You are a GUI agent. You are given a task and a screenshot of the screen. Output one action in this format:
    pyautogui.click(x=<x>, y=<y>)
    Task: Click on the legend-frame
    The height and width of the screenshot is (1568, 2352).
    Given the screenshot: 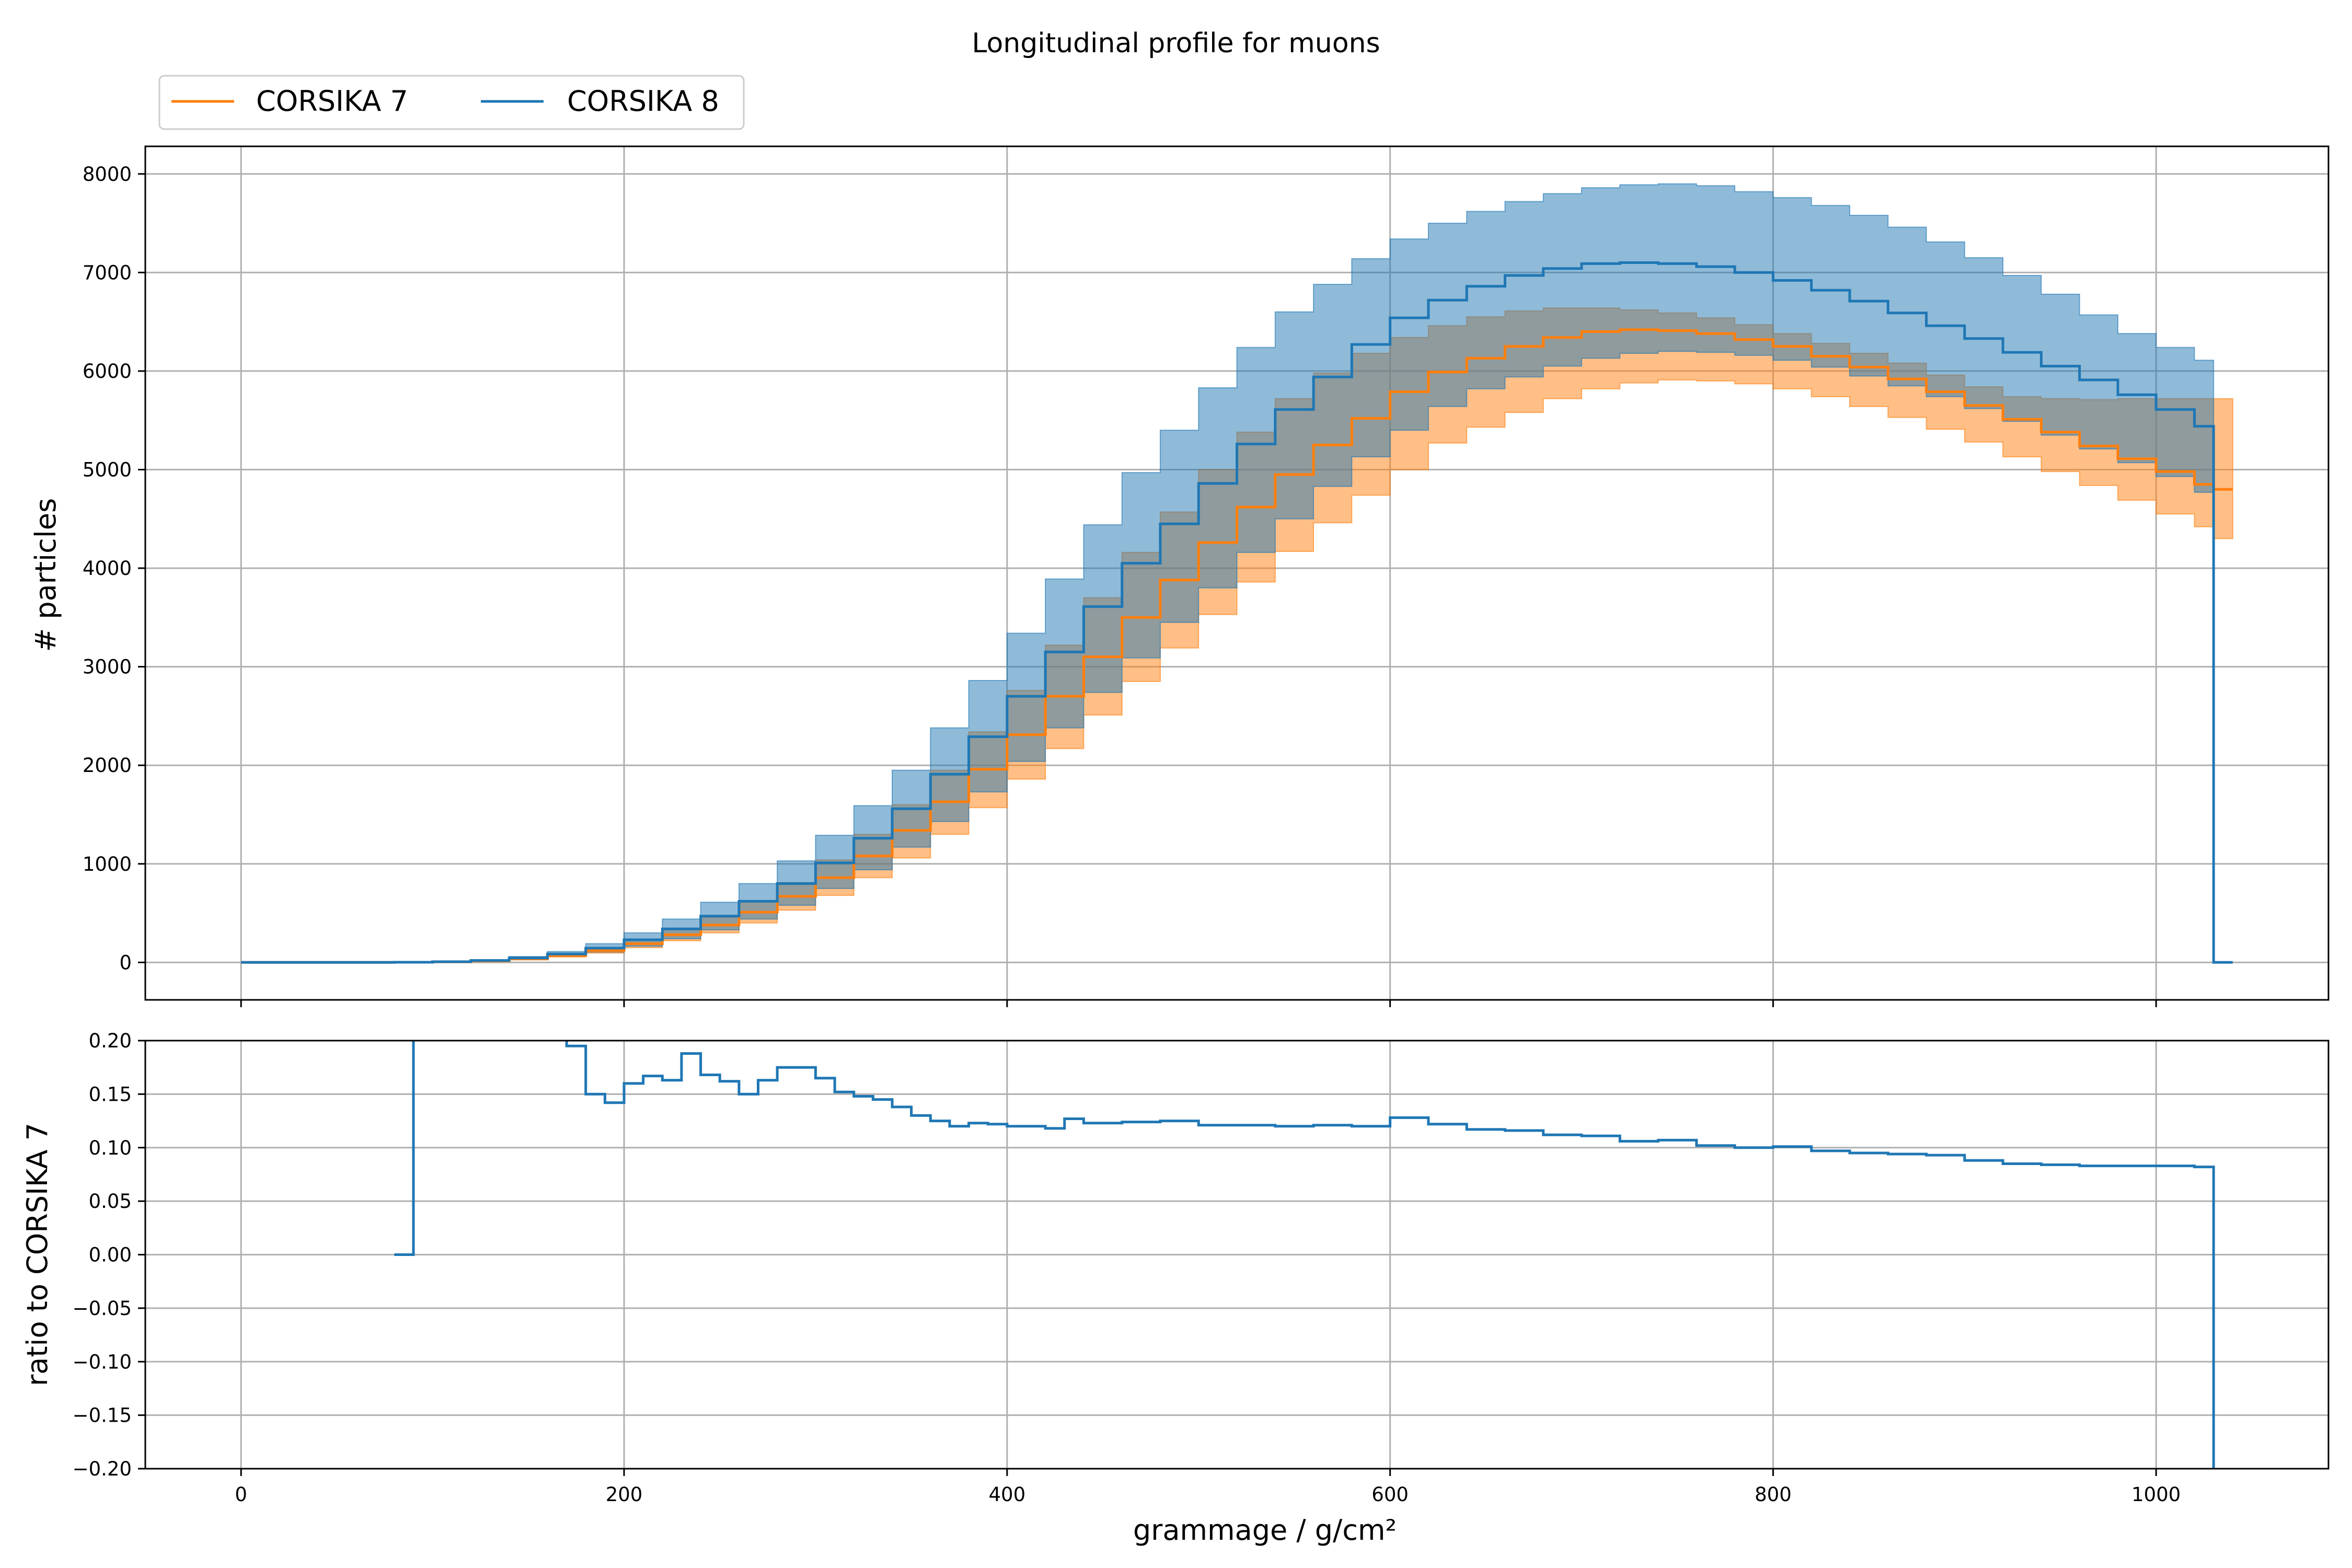 What is the action you would take?
    pyautogui.click(x=451, y=102)
    